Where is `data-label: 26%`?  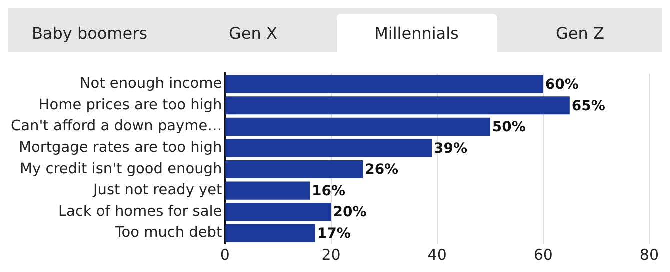
data-label: 26% is located at coordinates (382, 170).